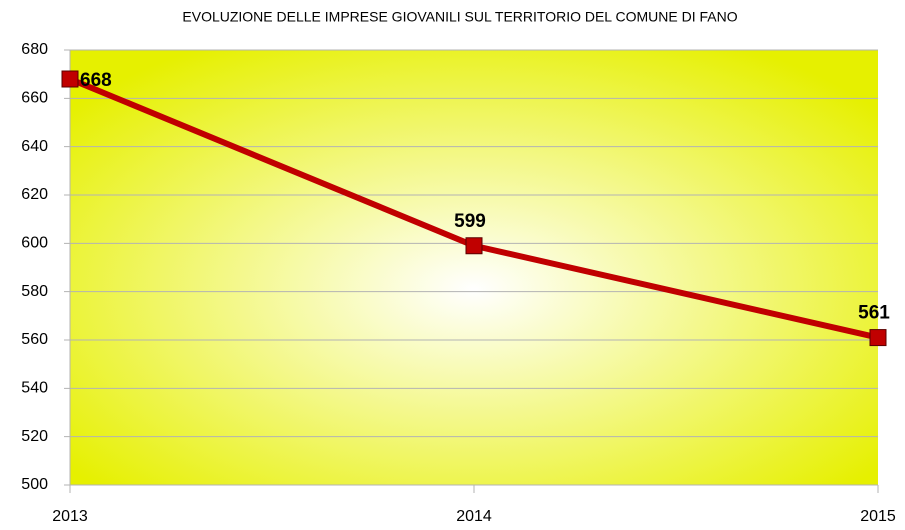 The image size is (905, 530). Describe the element at coordinates (878, 516) in the screenshot. I see `x-tick-label: 2015` at that location.